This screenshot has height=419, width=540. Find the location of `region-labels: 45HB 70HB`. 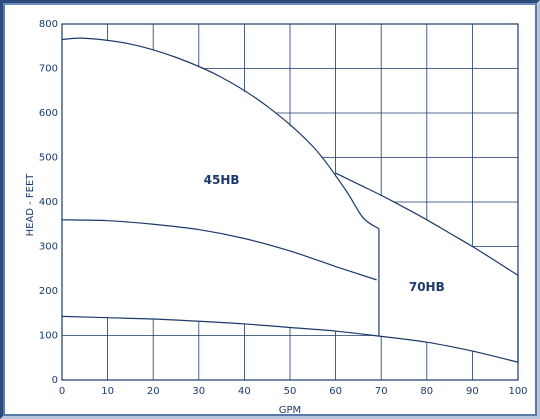

region-labels: 45HB 70HB is located at coordinates (324, 233).